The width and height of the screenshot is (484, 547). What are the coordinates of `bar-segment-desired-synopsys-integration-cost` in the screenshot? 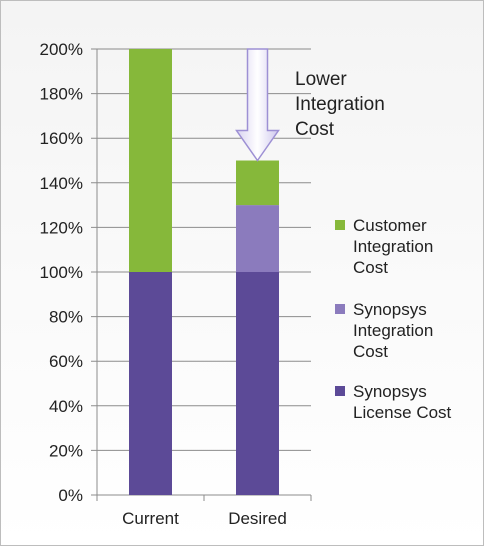 It's located at (257, 238).